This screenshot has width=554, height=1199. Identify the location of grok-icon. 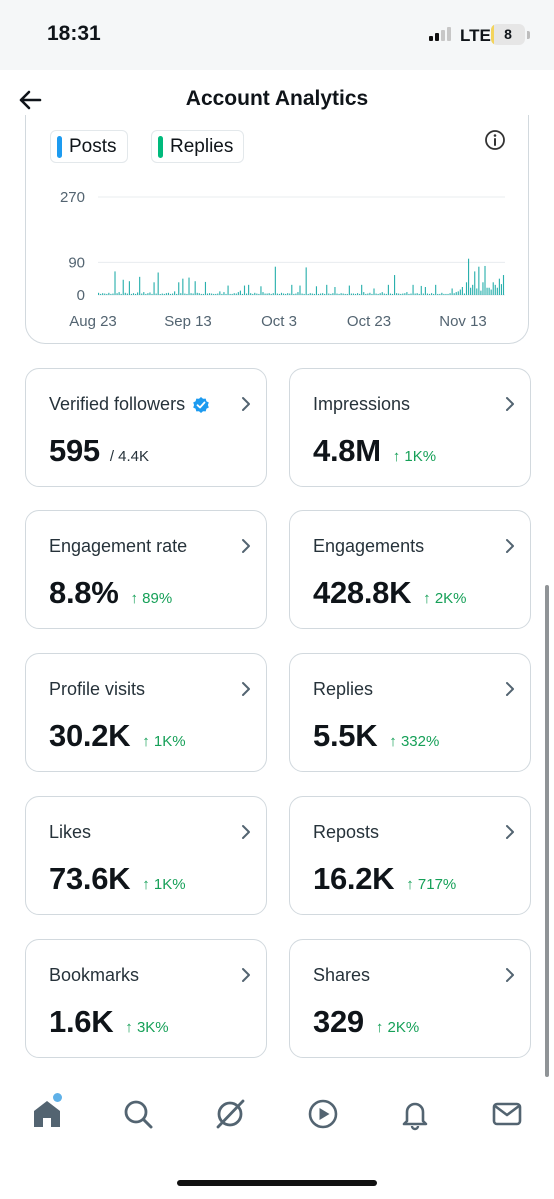
(230, 1114).